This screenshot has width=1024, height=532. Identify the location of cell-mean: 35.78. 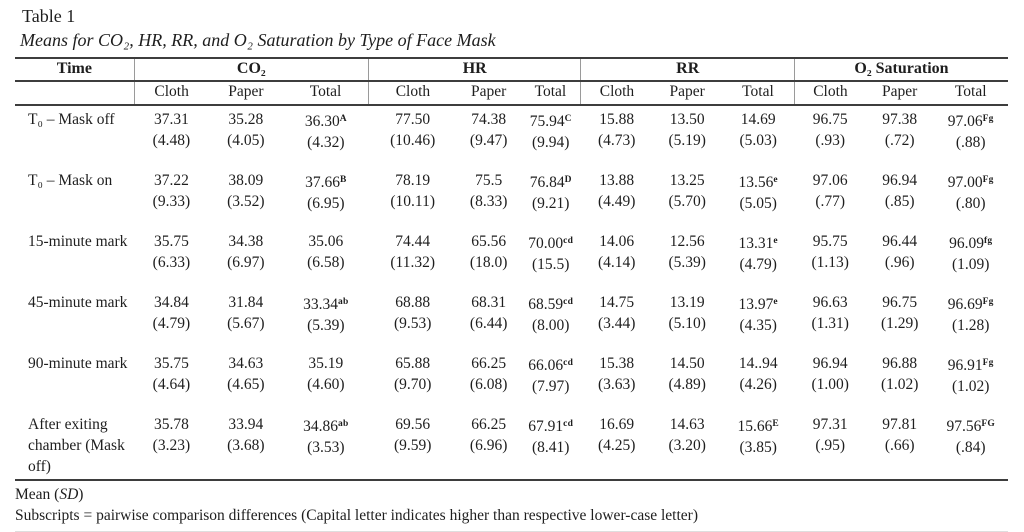
(171, 424).